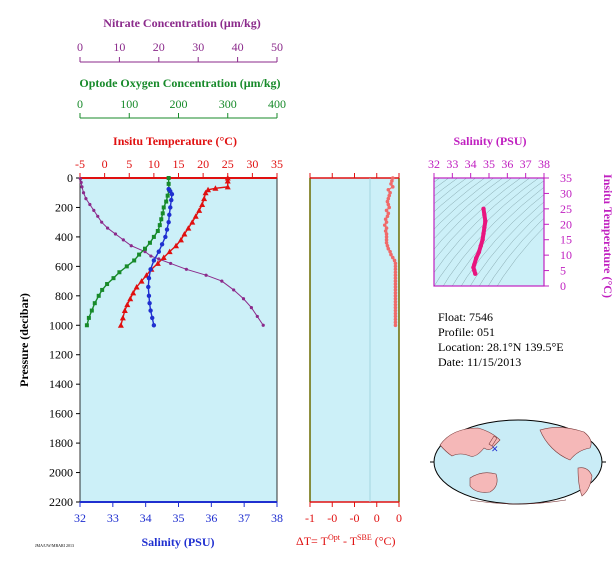  Describe the element at coordinates (377, 518) in the screenshot. I see `delta-t-tick-label: 0` at that location.